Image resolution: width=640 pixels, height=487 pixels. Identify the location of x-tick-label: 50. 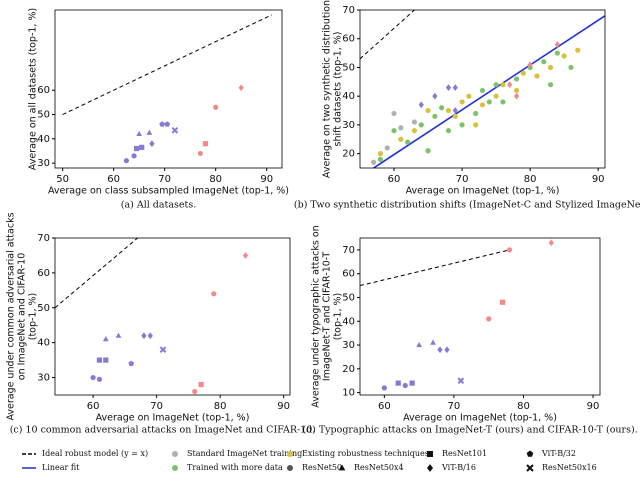
(62, 179).